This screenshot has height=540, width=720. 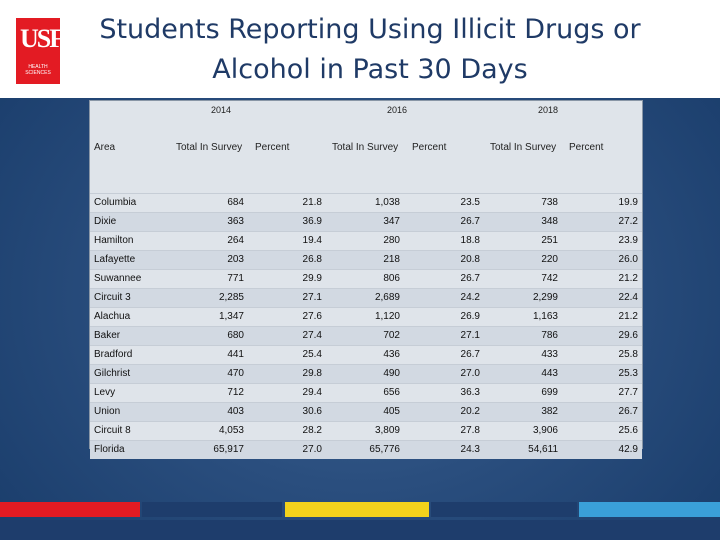 I want to click on total-cell: 1,038, so click(x=387, y=202).